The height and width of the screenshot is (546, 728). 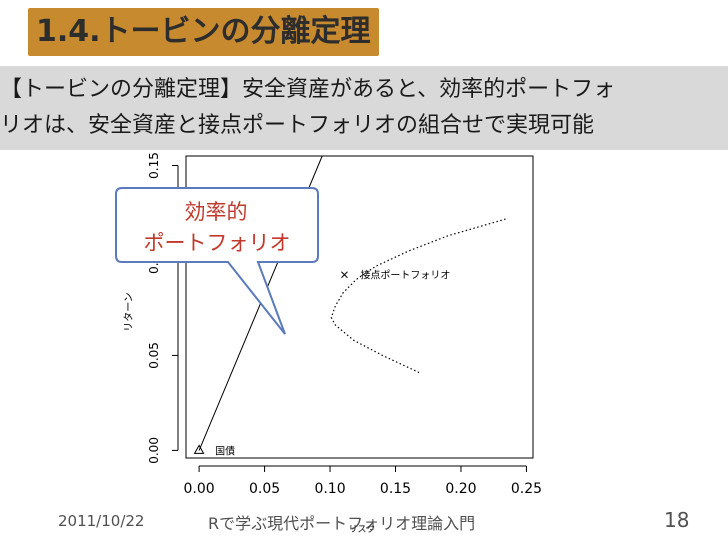 I want to click on y-tick-label: 0.15, so click(x=154, y=165).